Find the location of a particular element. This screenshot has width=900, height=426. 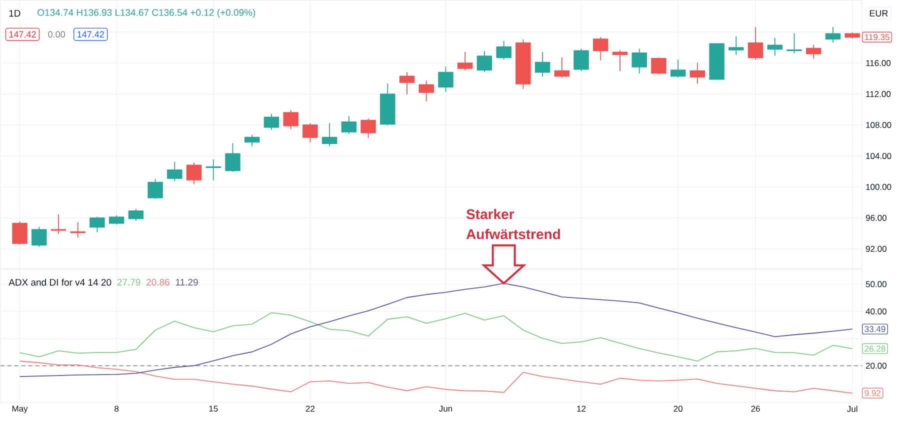

x-tick-label: Jul is located at coordinates (852, 409).